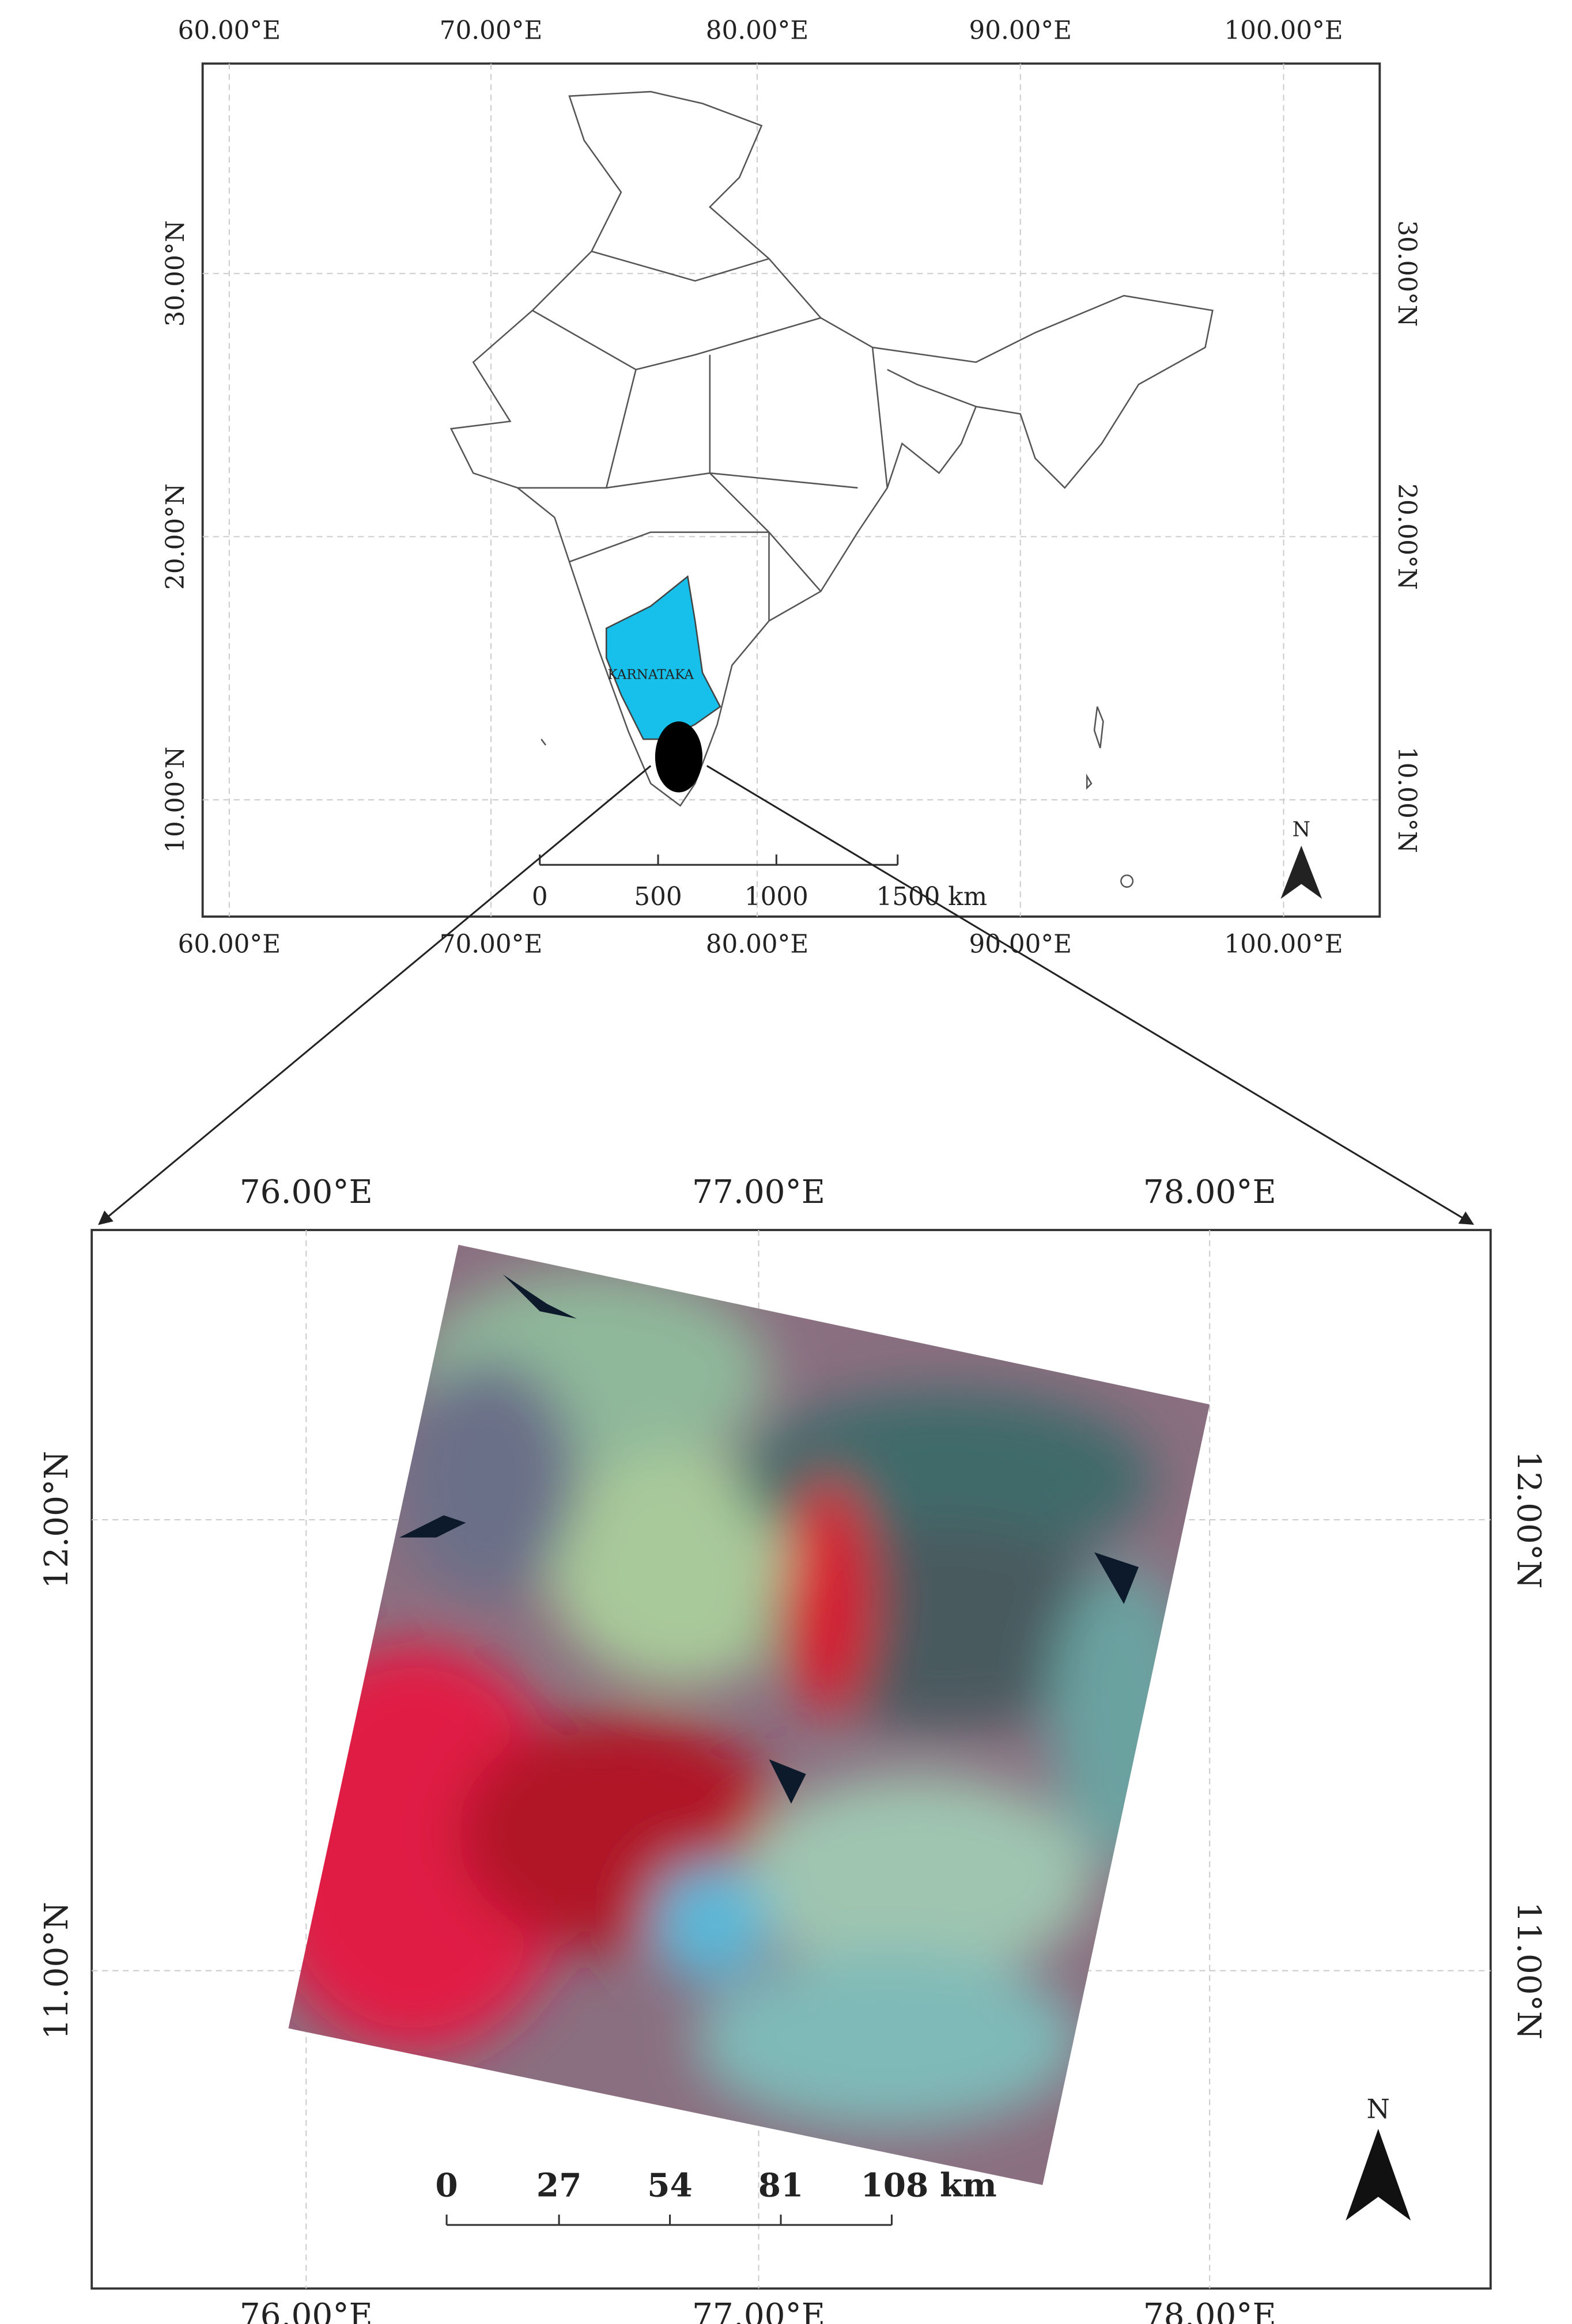  I want to click on top-scale-bar: 0 500 1000 1500 km, so click(760, 882).